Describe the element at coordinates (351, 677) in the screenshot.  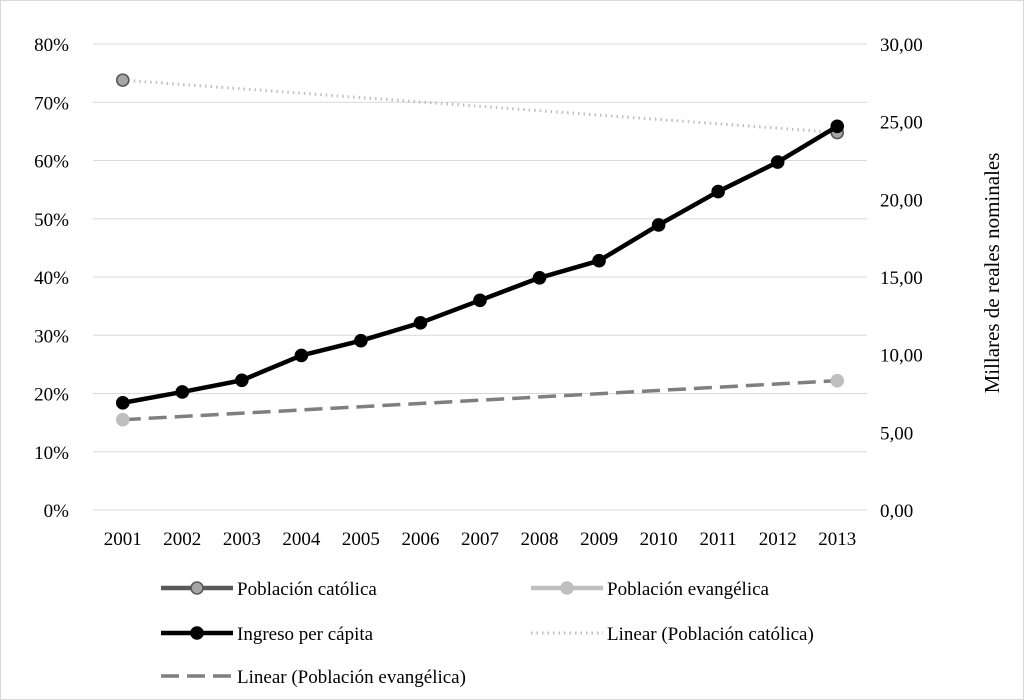
I see `legend-label: Linear (Población evangélica)` at that location.